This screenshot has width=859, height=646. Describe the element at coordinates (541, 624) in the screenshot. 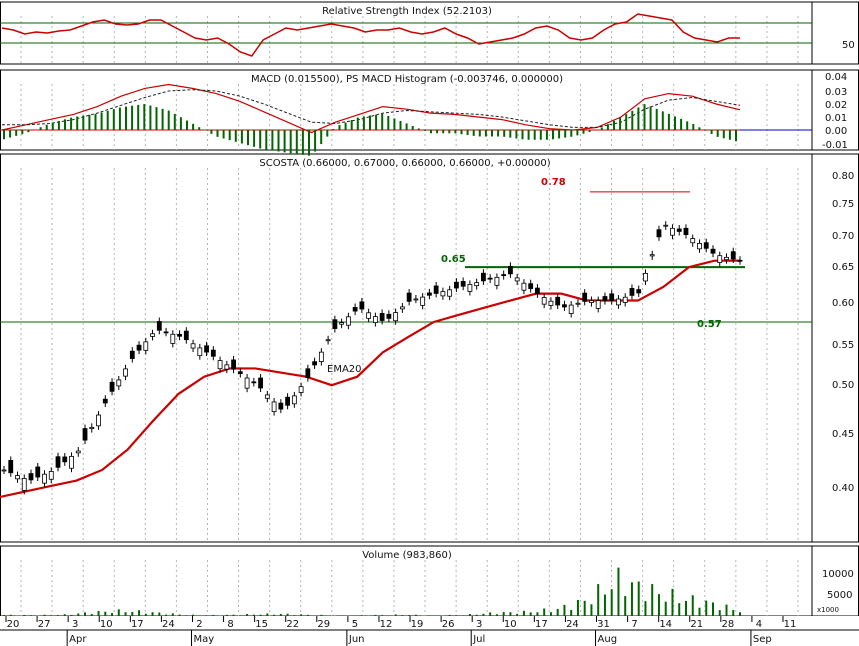

I see `x-tick-label-17: 17` at that location.